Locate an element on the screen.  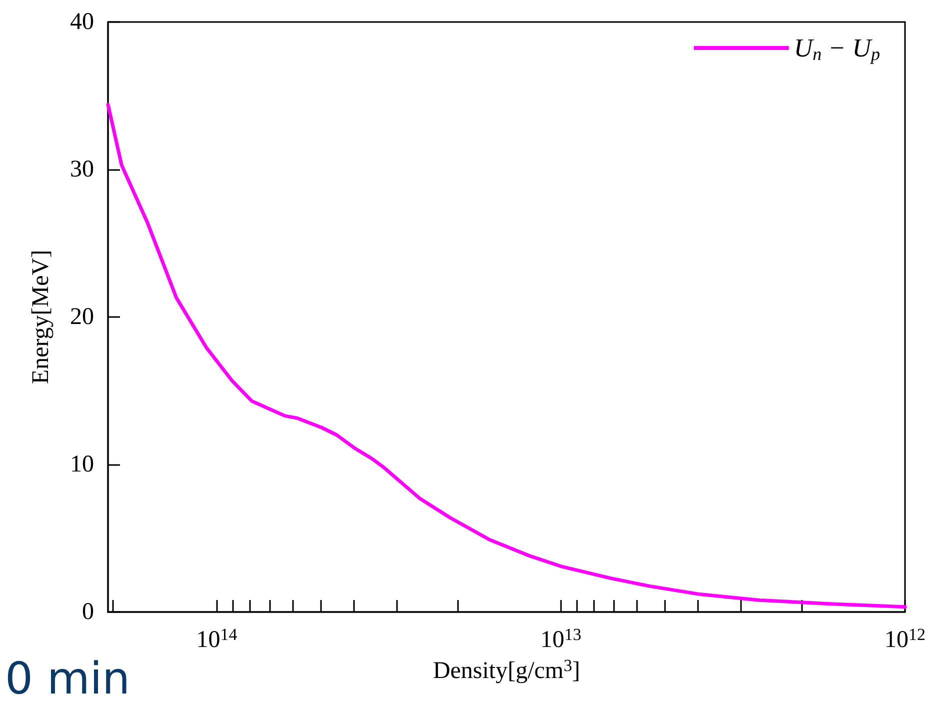
y-tick-label: 40 is located at coordinates (82, 22).